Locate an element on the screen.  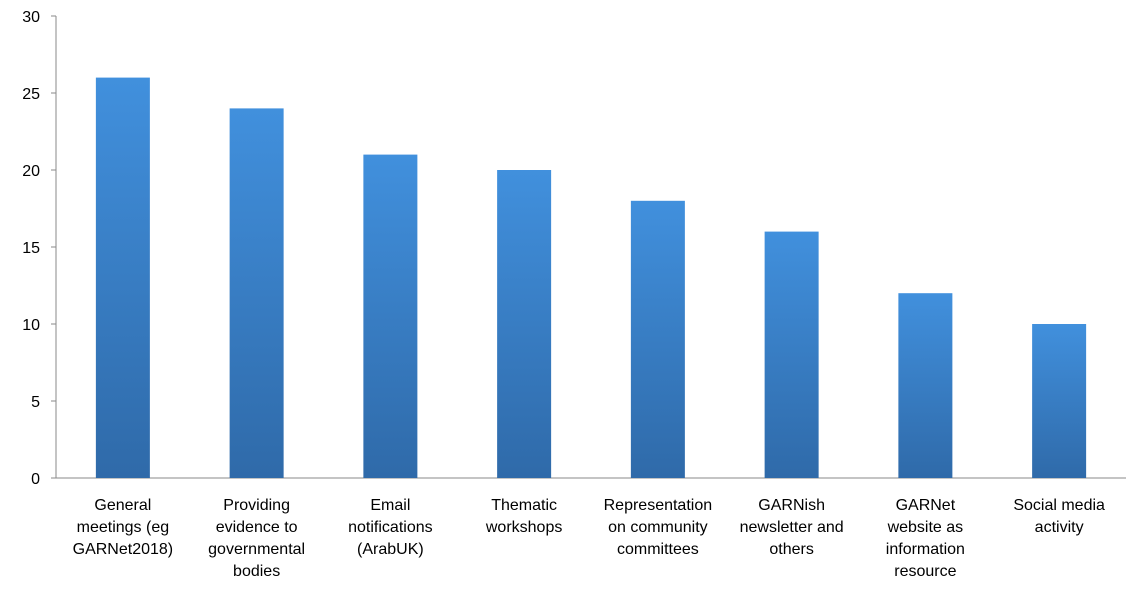
x-category-label-line: meetings (eg is located at coordinates (123, 527).